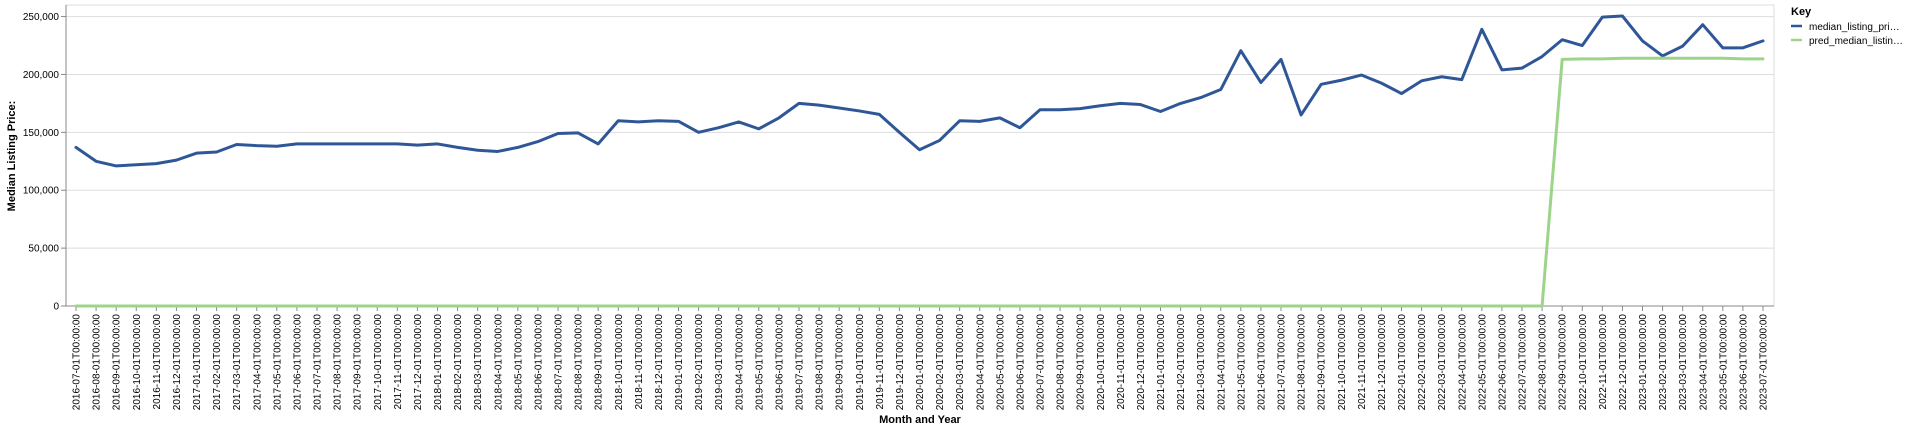  What do you see at coordinates (759, 362) in the screenshot?
I see `x-tick-label: 2019-05-01T00:00:00` at bounding box center [759, 362].